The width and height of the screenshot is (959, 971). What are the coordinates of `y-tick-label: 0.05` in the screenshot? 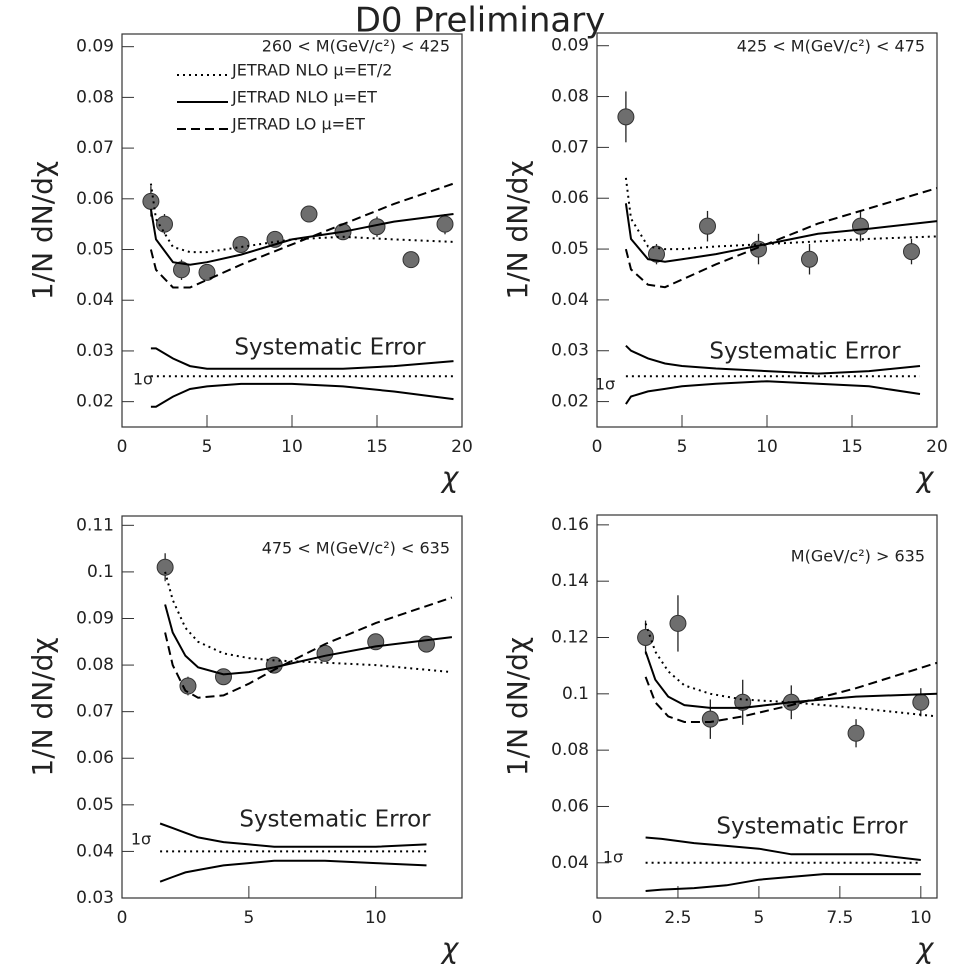 It's located at (95, 805).